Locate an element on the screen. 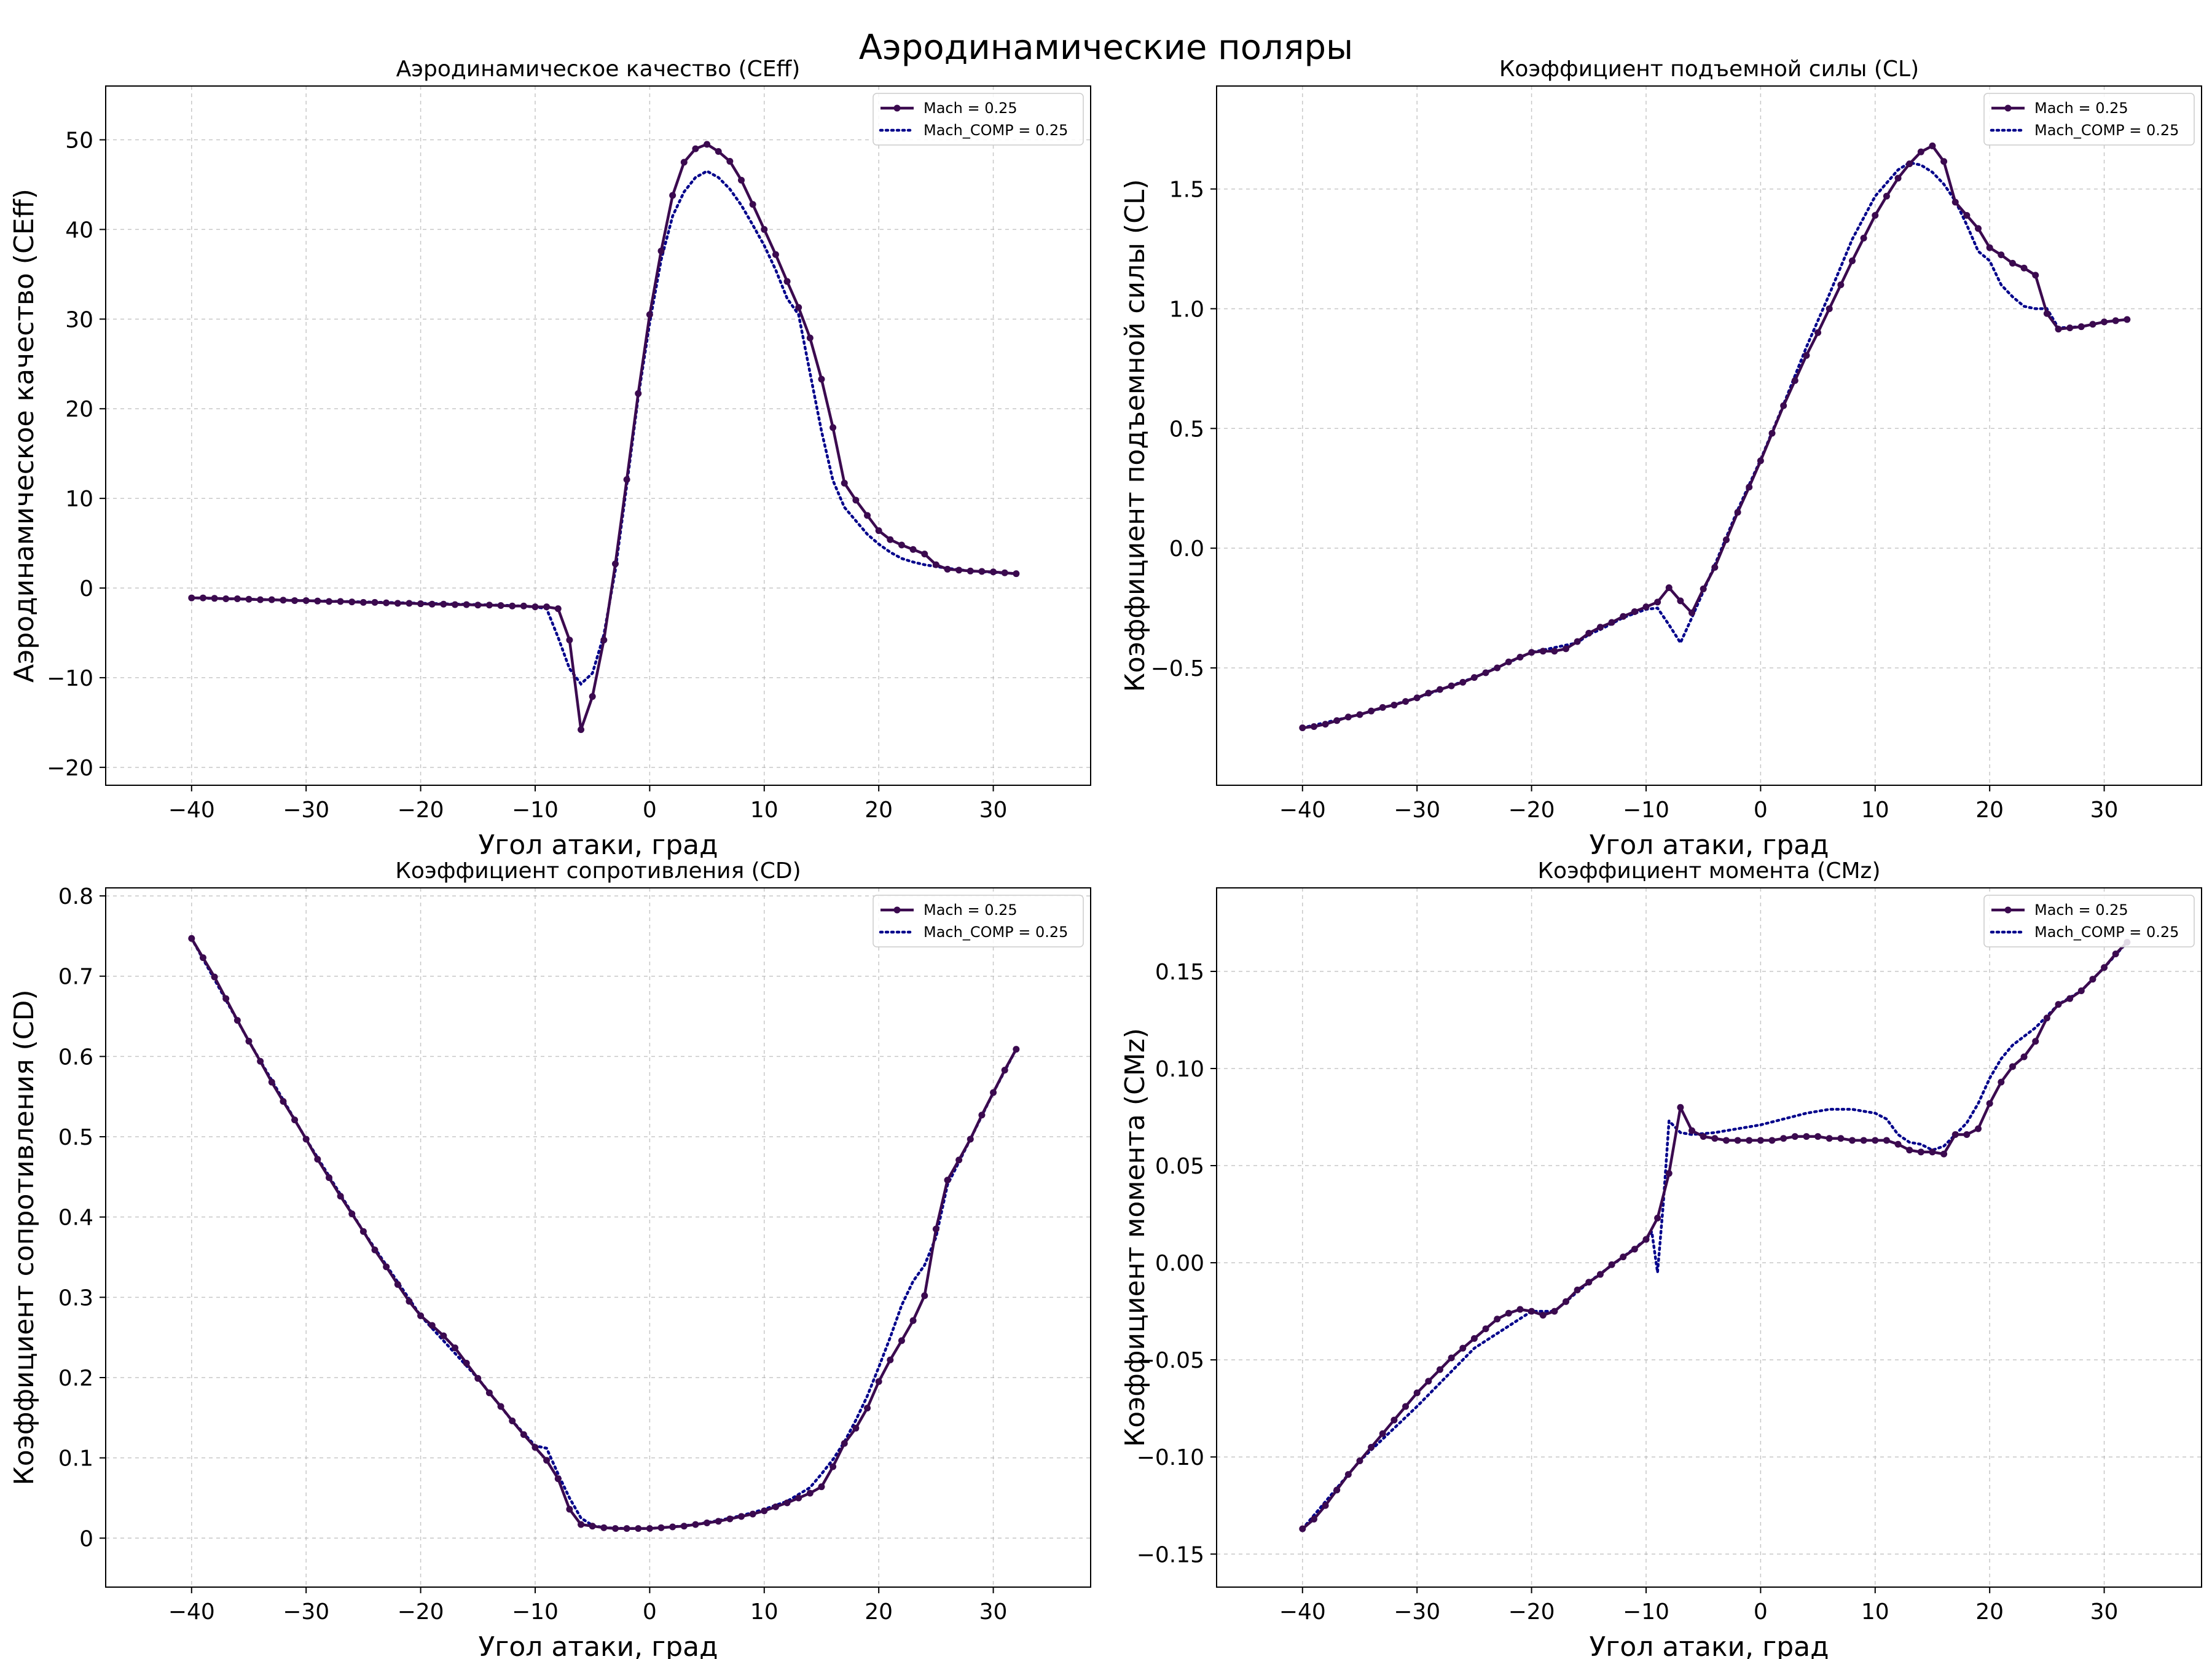 Image resolution: width=2212 pixels, height=1659 pixels. series-line-main is located at coordinates (604, 1234).